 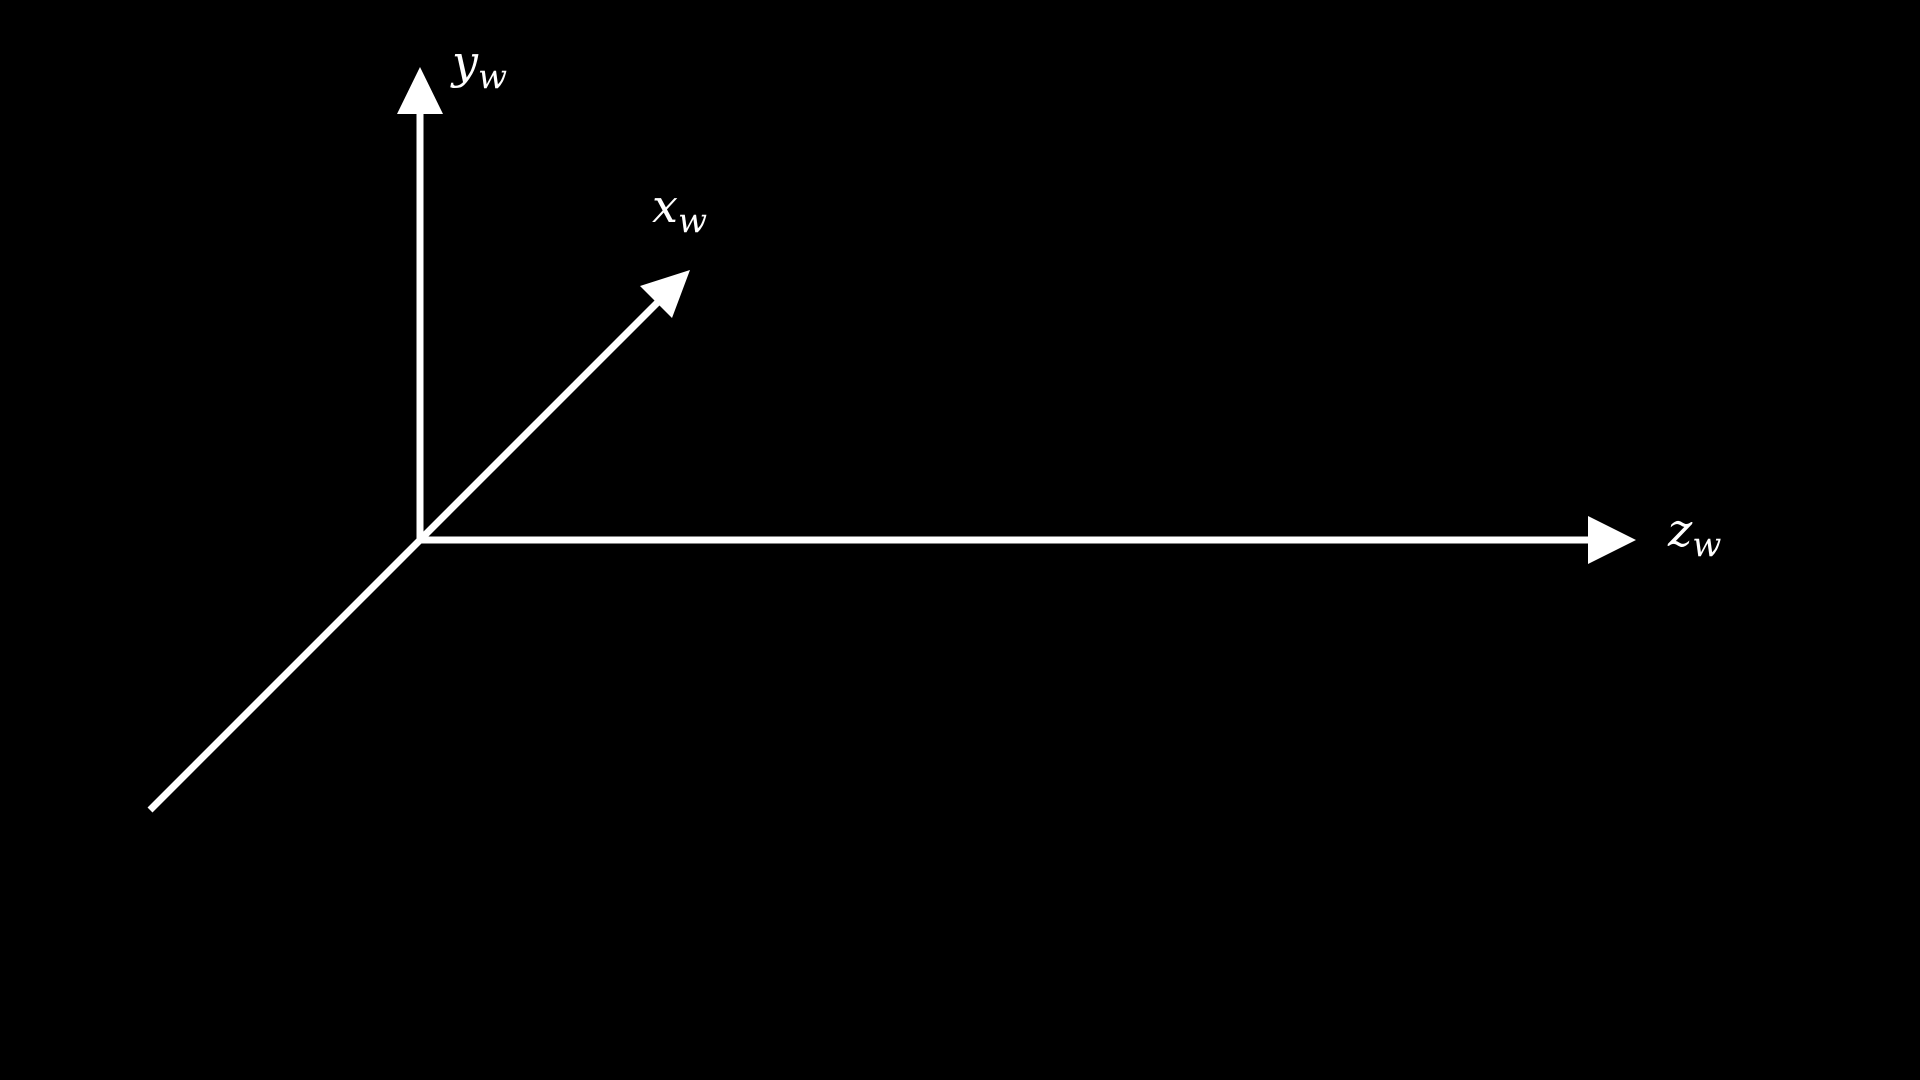 I want to click on y-axis-label: yw, so click(x=478, y=66).